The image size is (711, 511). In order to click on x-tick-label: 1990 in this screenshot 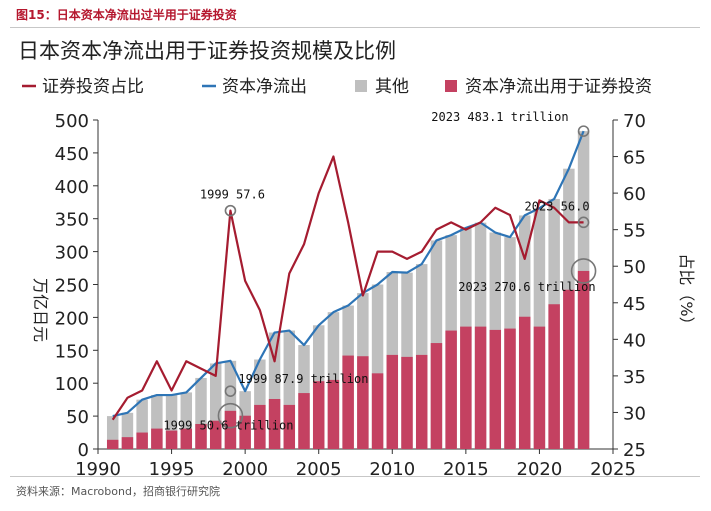, I will do `click(98, 467)`.